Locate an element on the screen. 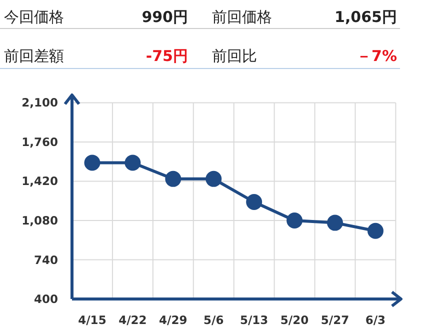 The height and width of the screenshot is (334, 428). y-tick-label: 400 is located at coordinates (46, 299).